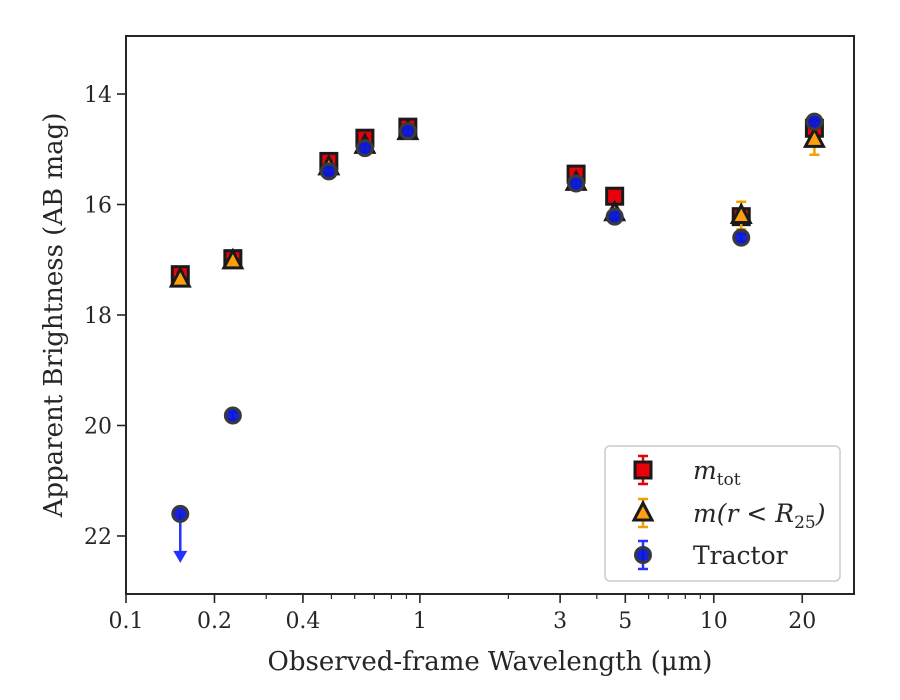  What do you see at coordinates (214, 621) in the screenshot?
I see `x-tick-label: 0.2` at bounding box center [214, 621].